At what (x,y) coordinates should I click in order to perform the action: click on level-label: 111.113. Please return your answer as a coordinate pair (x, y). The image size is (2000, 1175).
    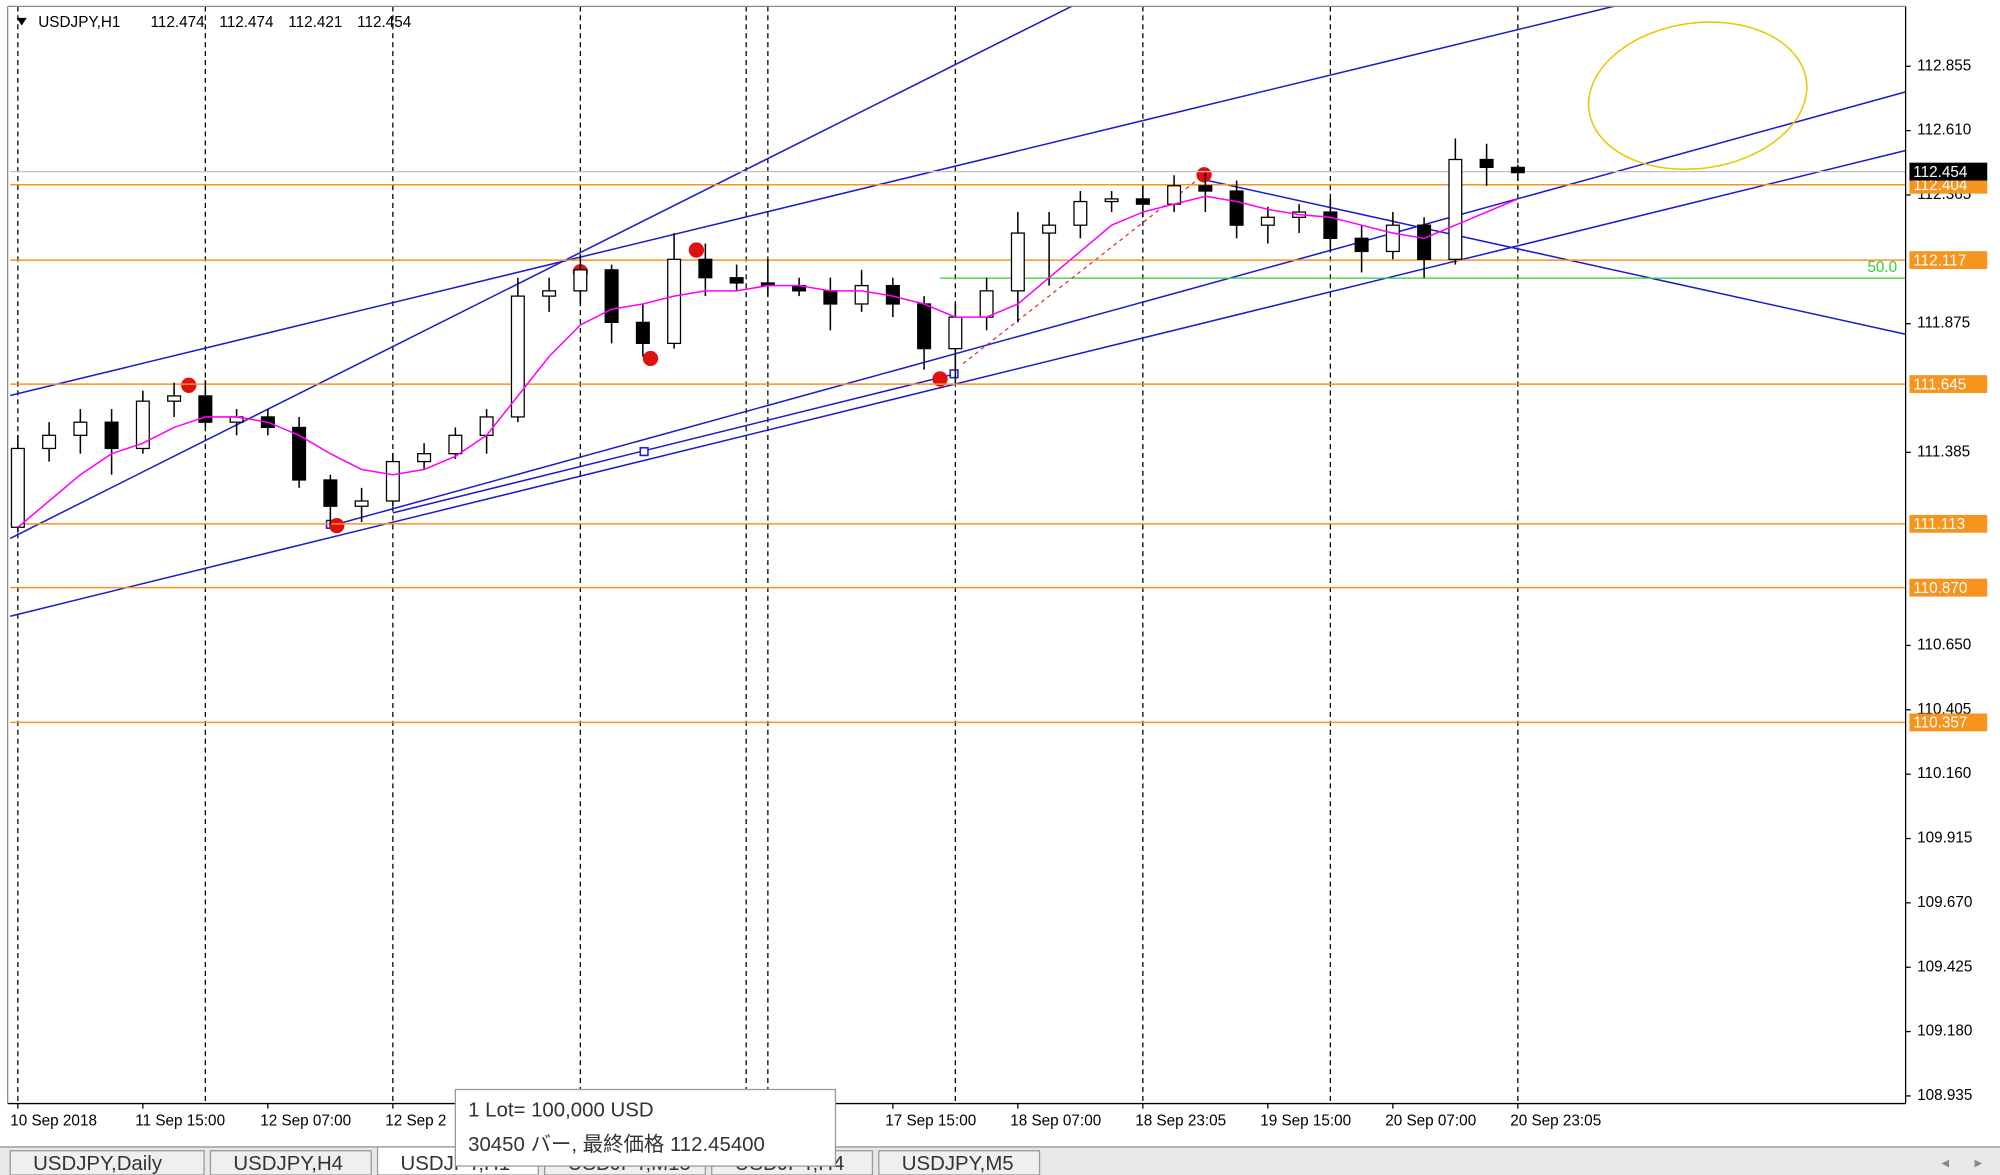
    Looking at the image, I should click on (1939, 524).